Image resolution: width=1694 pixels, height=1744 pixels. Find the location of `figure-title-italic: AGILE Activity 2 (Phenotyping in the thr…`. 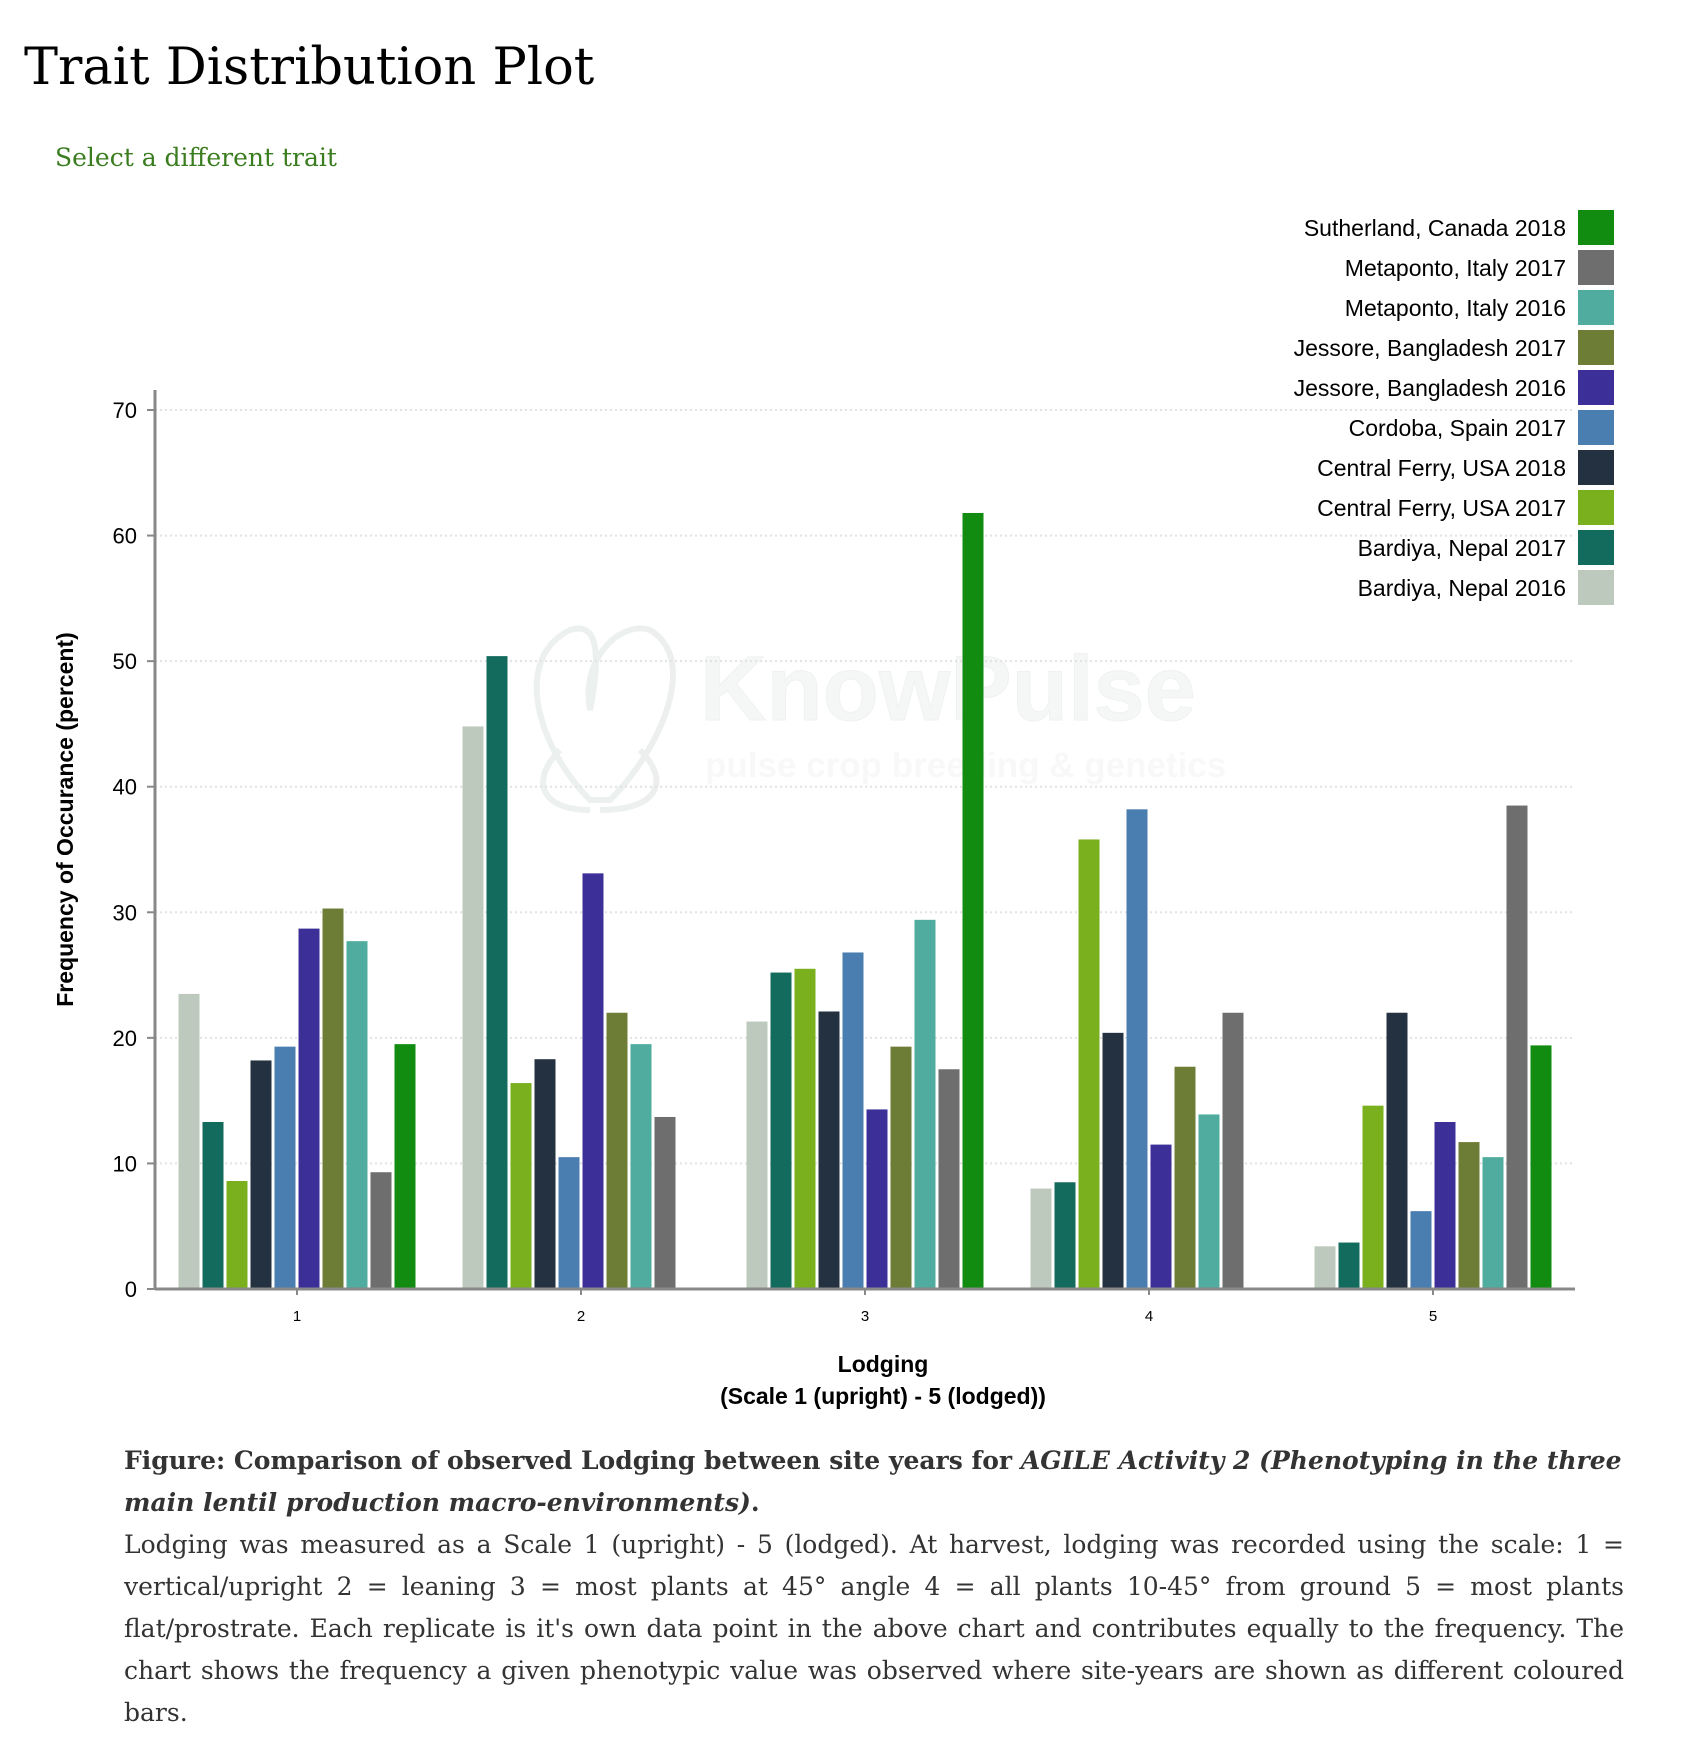

figure-title-italic: AGILE Activity 2 (Phenotyping in the thr… is located at coordinates (873, 1481).